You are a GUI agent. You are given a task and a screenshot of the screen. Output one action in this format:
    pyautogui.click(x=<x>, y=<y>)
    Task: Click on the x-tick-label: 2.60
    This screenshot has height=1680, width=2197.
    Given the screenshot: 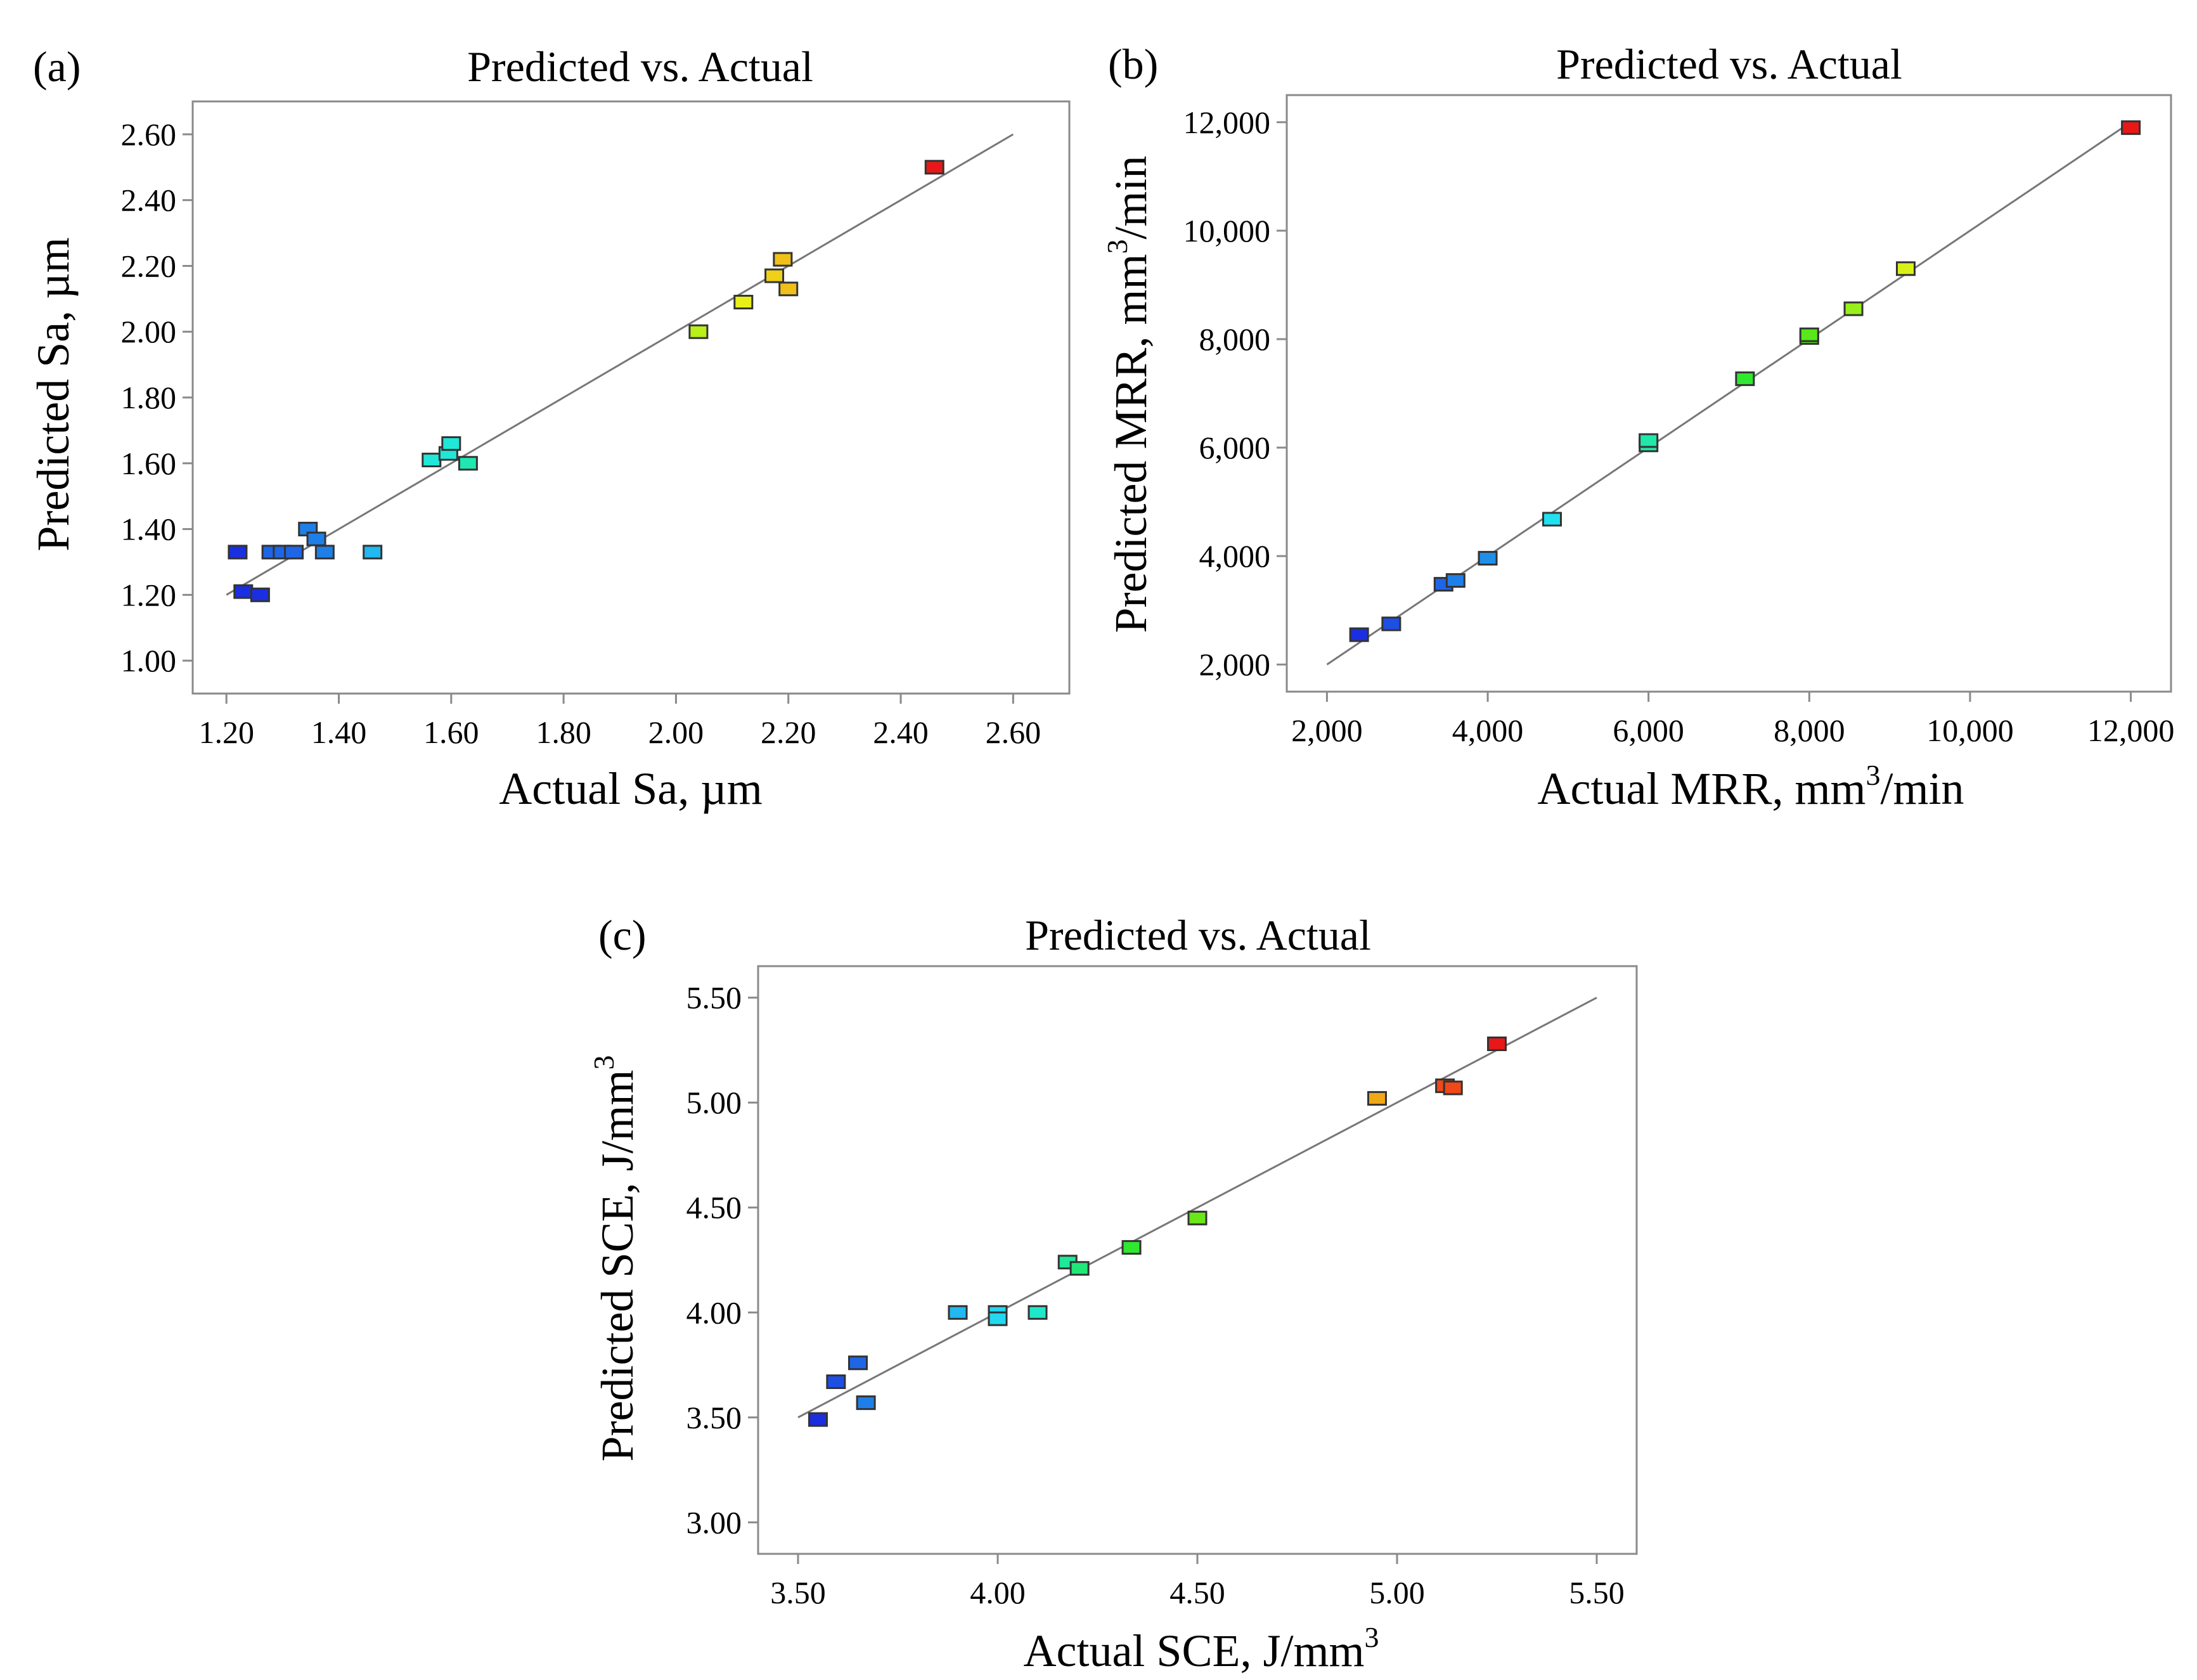 What is the action you would take?
    pyautogui.click(x=1013, y=732)
    